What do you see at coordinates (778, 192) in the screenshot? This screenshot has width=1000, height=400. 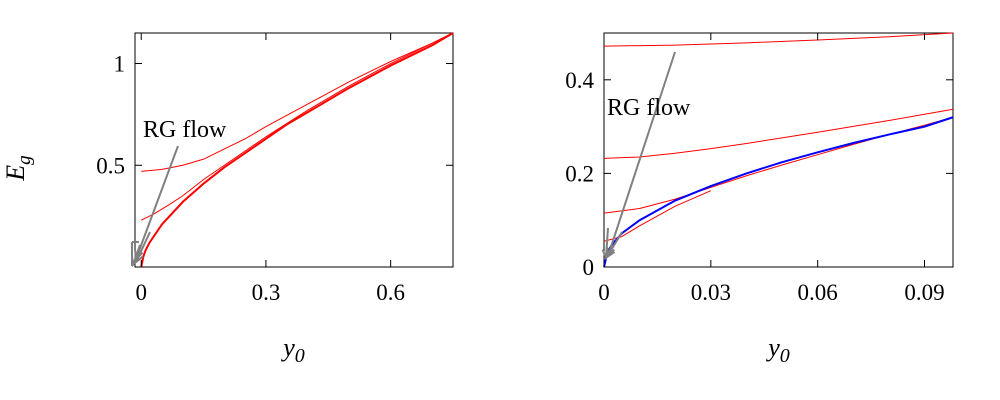 I see `right-series-5-line` at bounding box center [778, 192].